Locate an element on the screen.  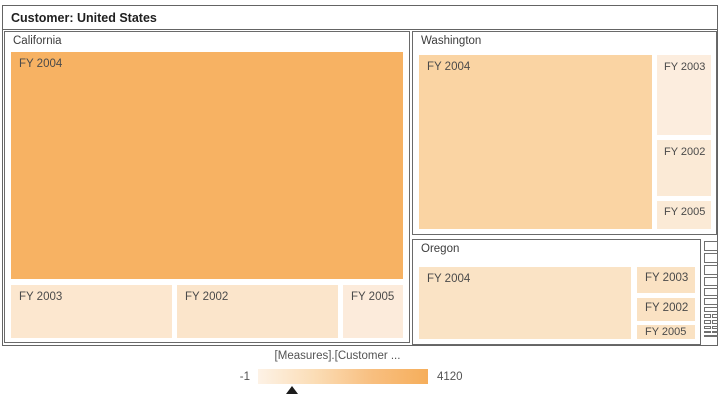
tile-washington-fy2005: FY 2005 is located at coordinates (684, 215).